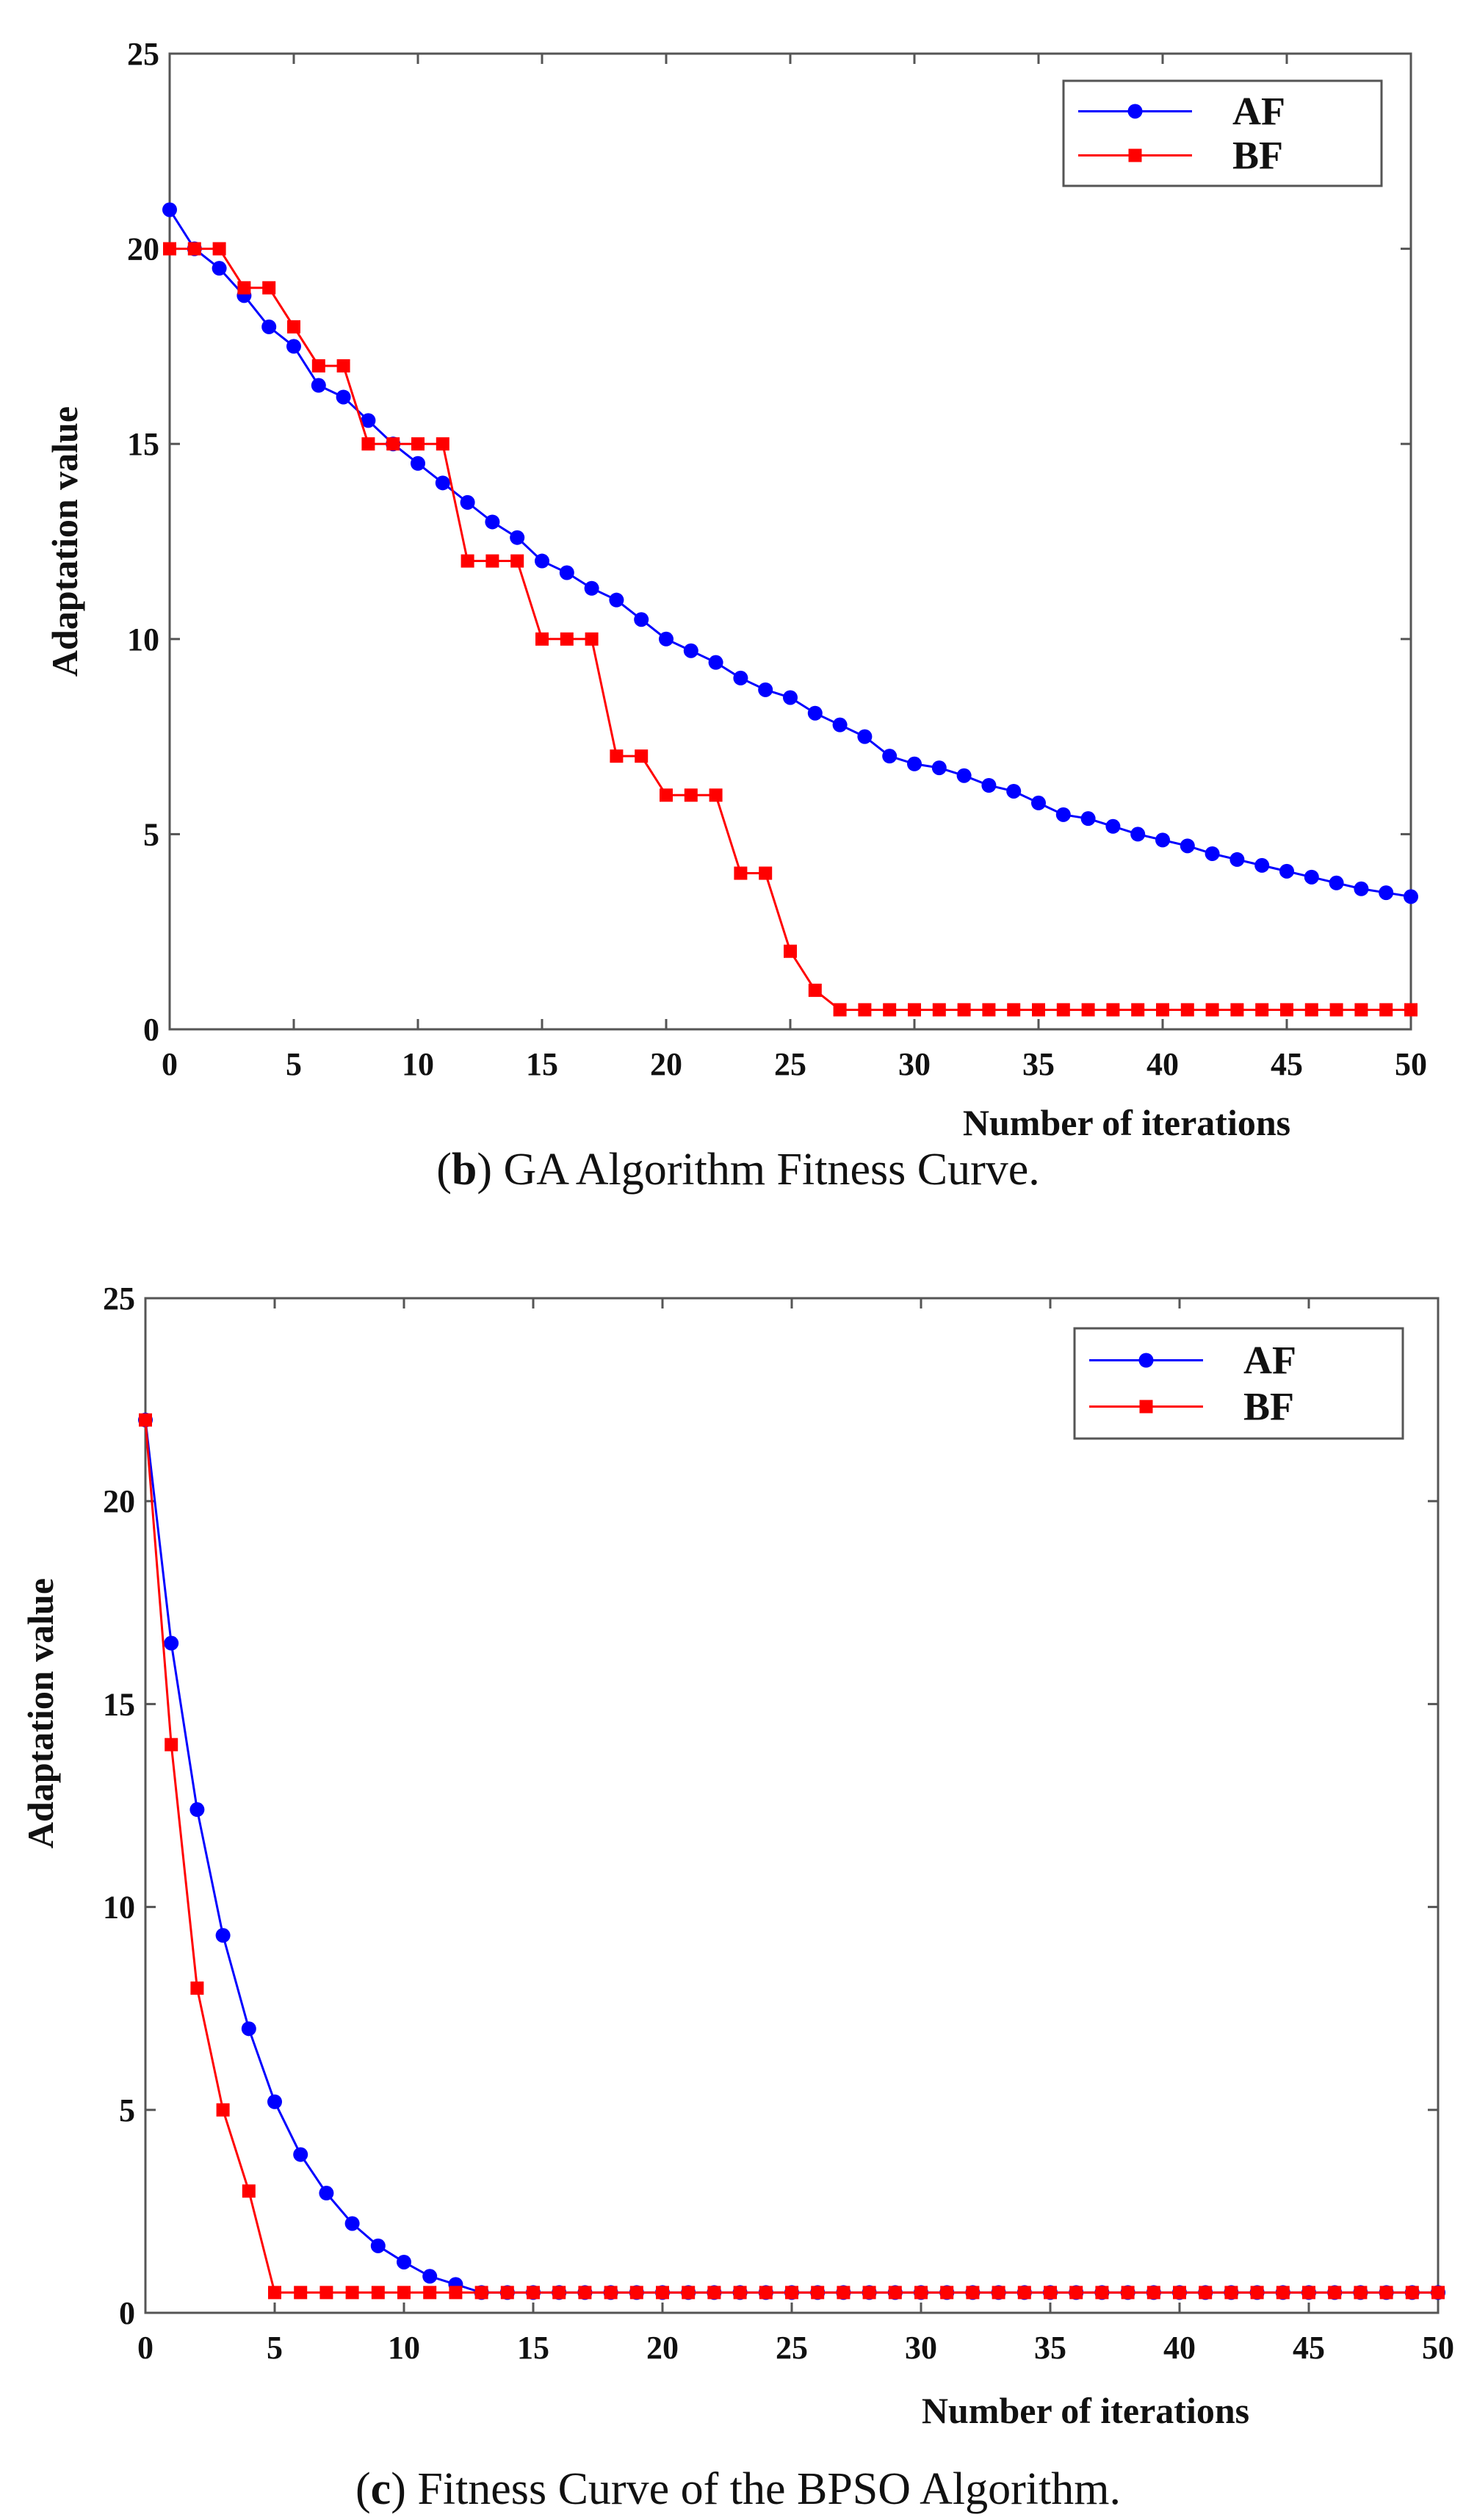 This screenshot has height=2520, width=1477. Describe the element at coordinates (738, 2489) in the screenshot. I see `figure-caption: (c) Fitness Curve of the BPSO Algorithm.` at that location.